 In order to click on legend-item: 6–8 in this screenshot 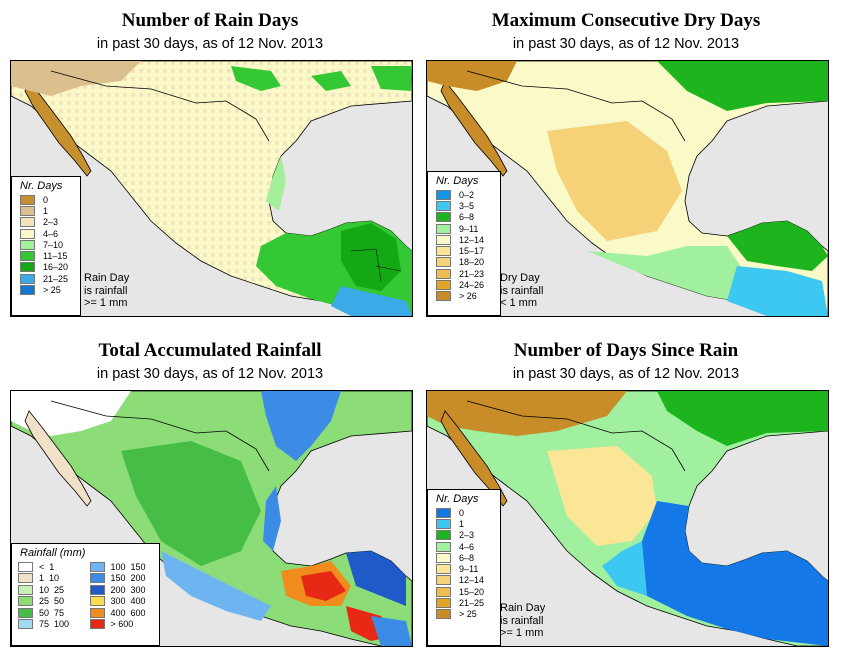, I will do `click(464, 217)`.